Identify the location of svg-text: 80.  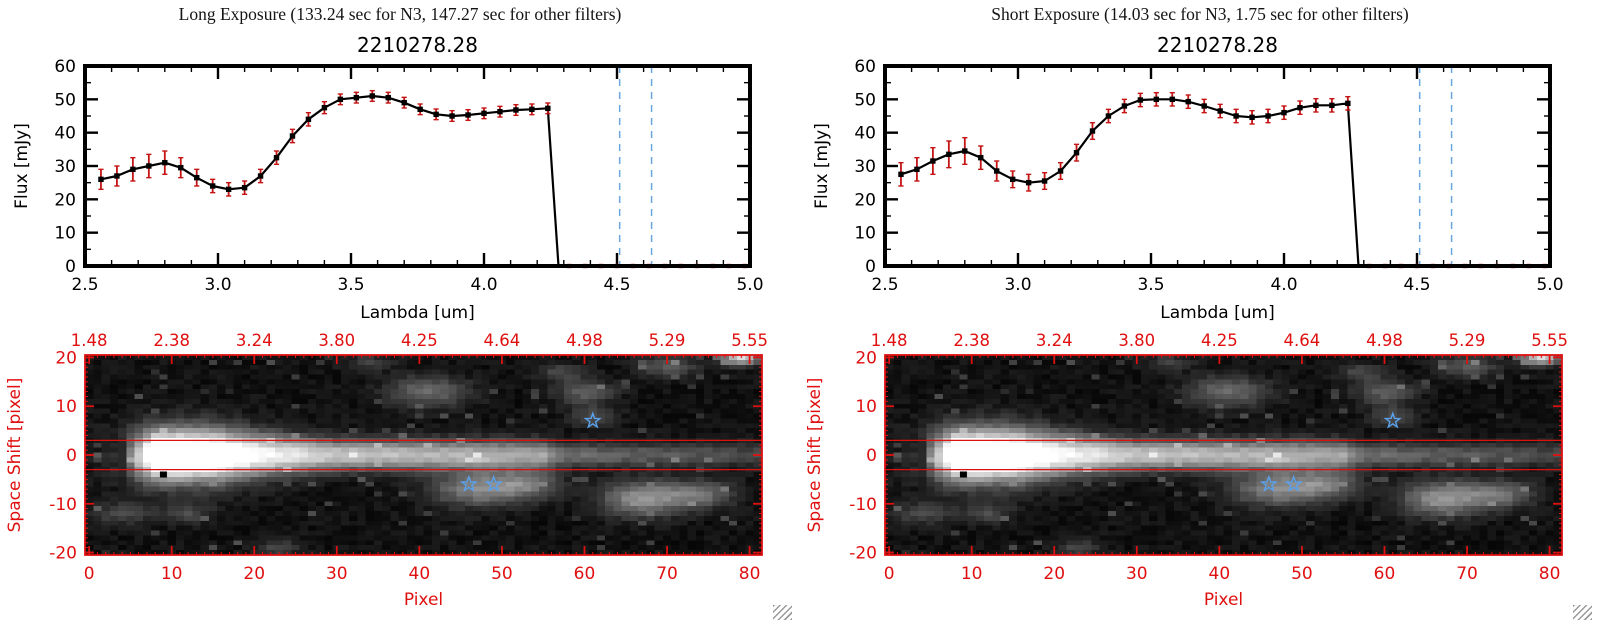
(1550, 574).